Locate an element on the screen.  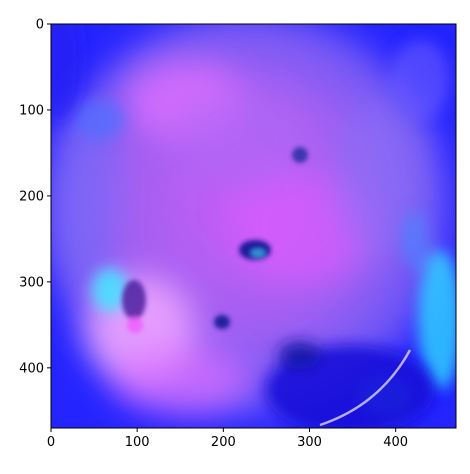
x-tick-label: 400 is located at coordinates (395, 442).